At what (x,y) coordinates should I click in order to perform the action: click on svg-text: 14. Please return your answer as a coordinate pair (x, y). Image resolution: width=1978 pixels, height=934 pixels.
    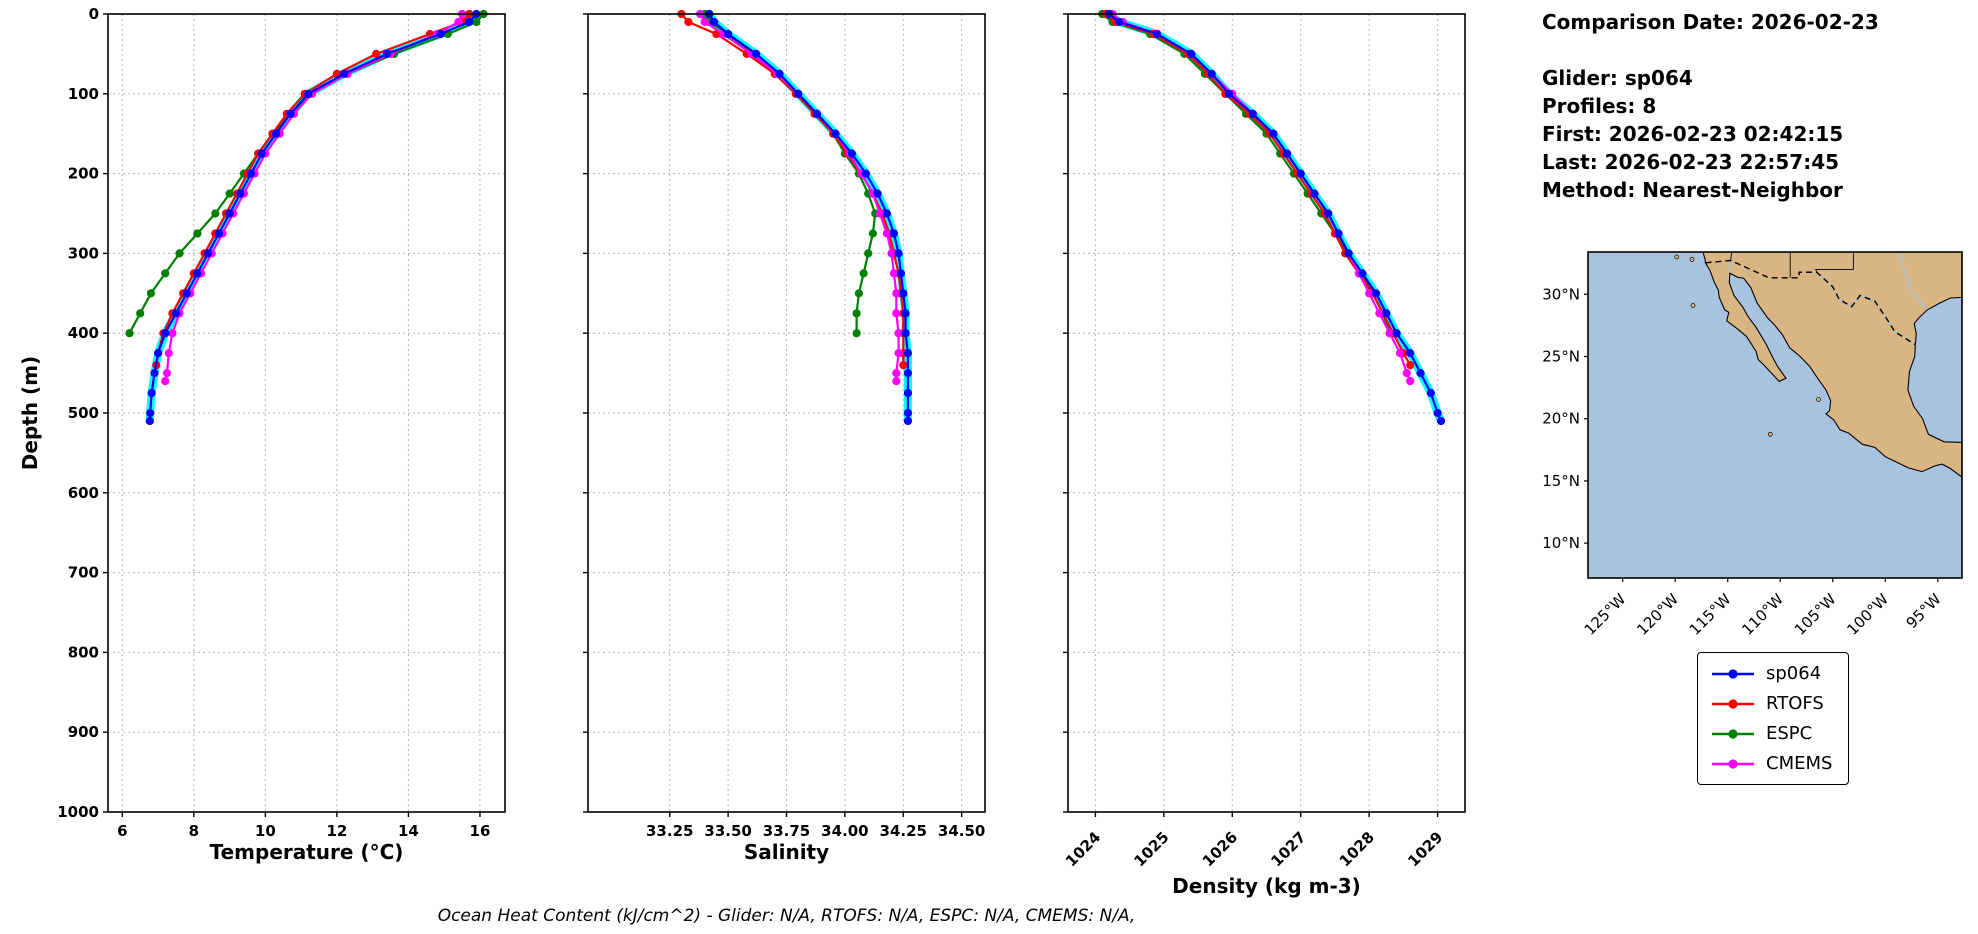
    Looking at the image, I should click on (408, 831).